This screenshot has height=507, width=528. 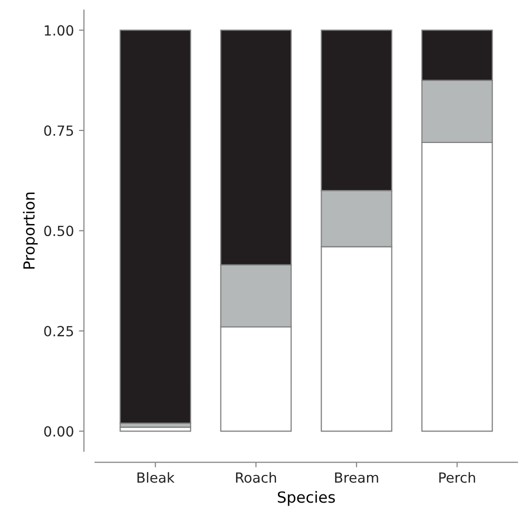 What do you see at coordinates (59, 431) in the screenshot?
I see `y-tick-label: 0.00` at bounding box center [59, 431].